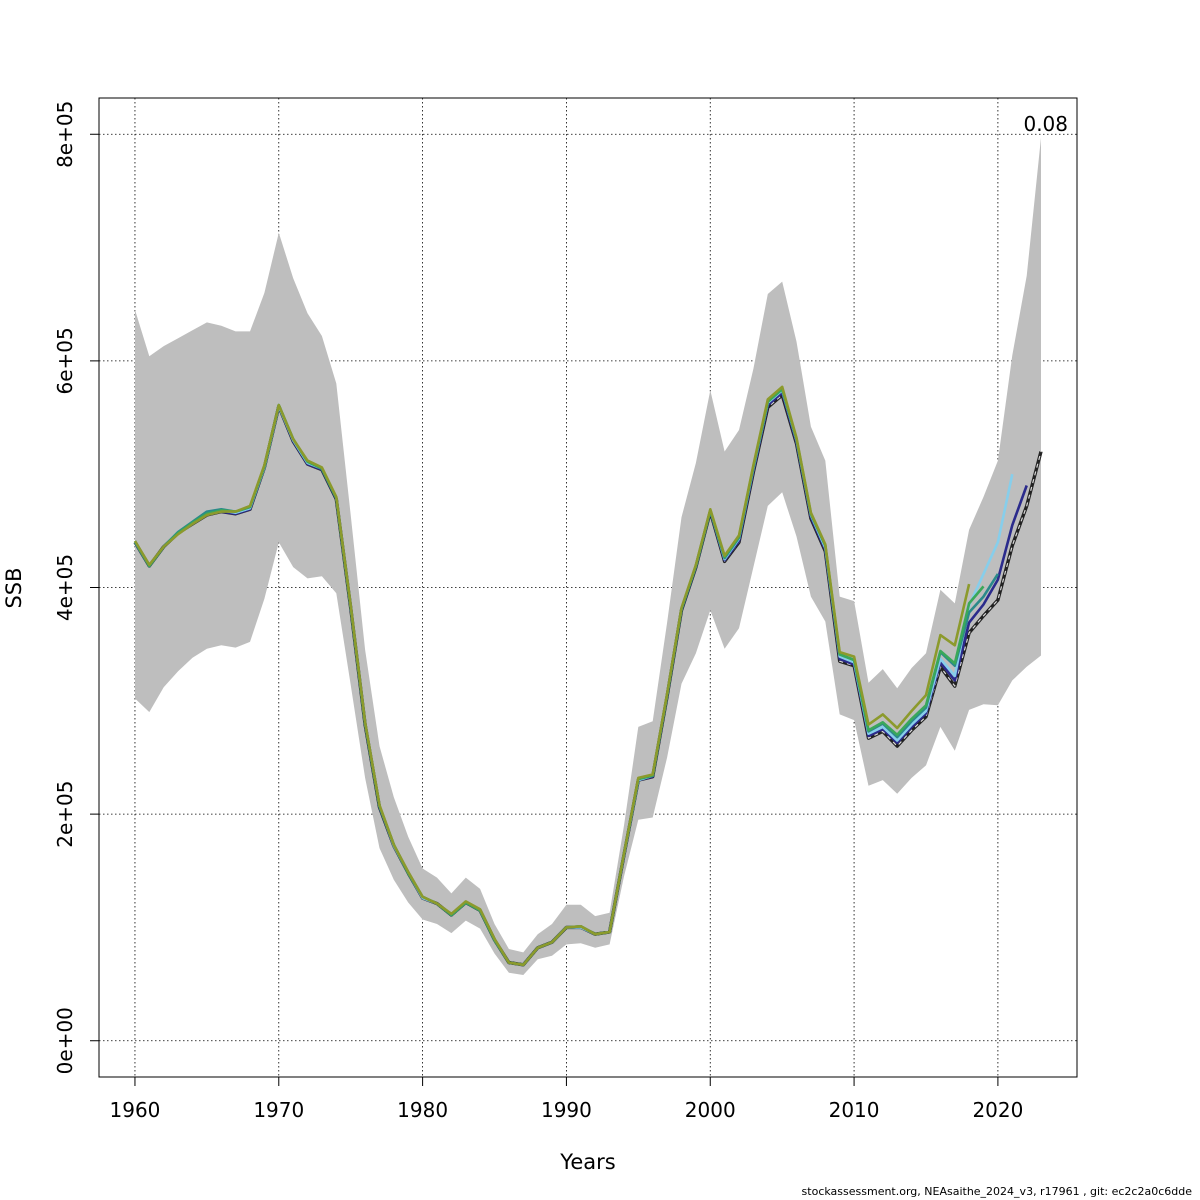 The height and width of the screenshot is (1200, 1200). What do you see at coordinates (278, 1110) in the screenshot?
I see `x-tick-label-1970: 1970` at bounding box center [278, 1110].